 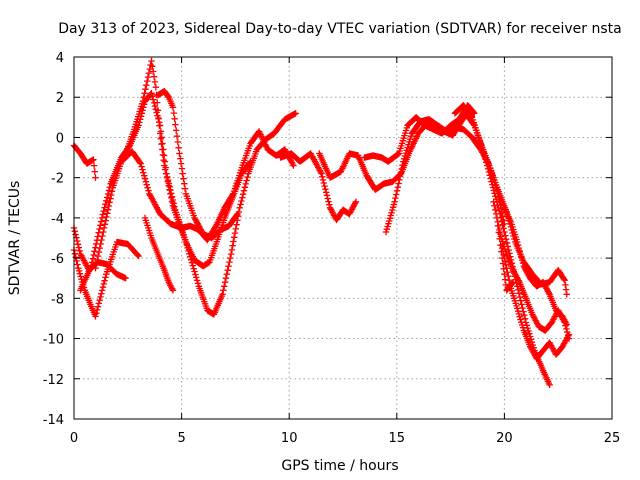 What do you see at coordinates (53, 340) in the screenshot?
I see `y-tick-label: -10` at bounding box center [53, 340].